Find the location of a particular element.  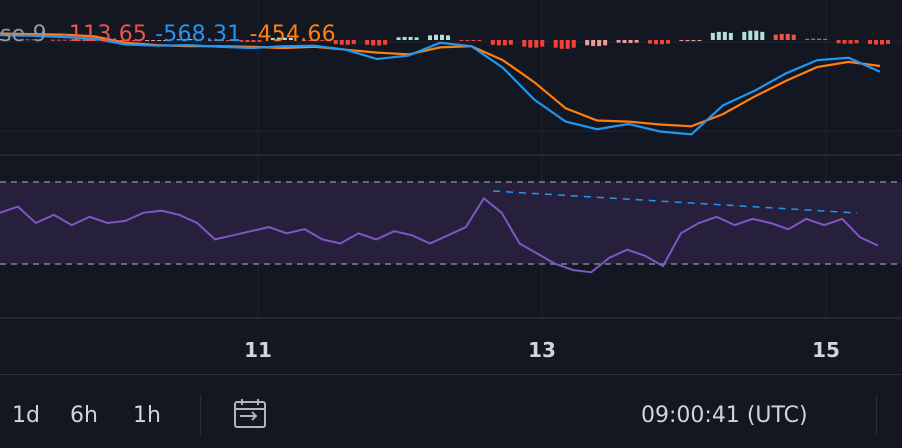

macd-line-value: -568.31 is located at coordinates (198, 34).